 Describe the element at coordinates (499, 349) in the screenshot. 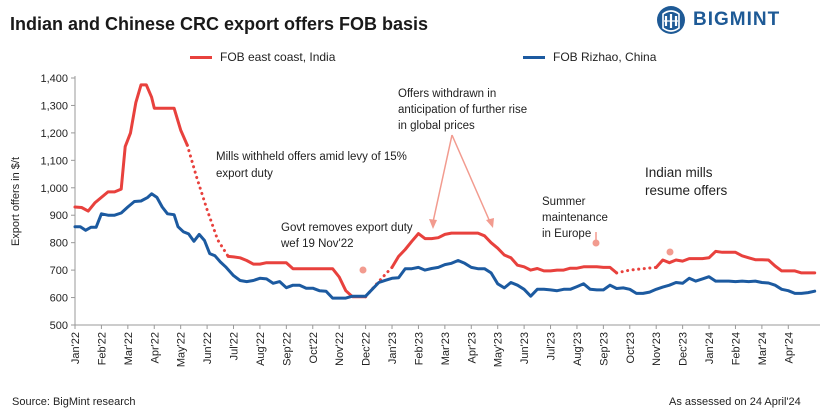

I see `x-tick-label: May'23` at that location.